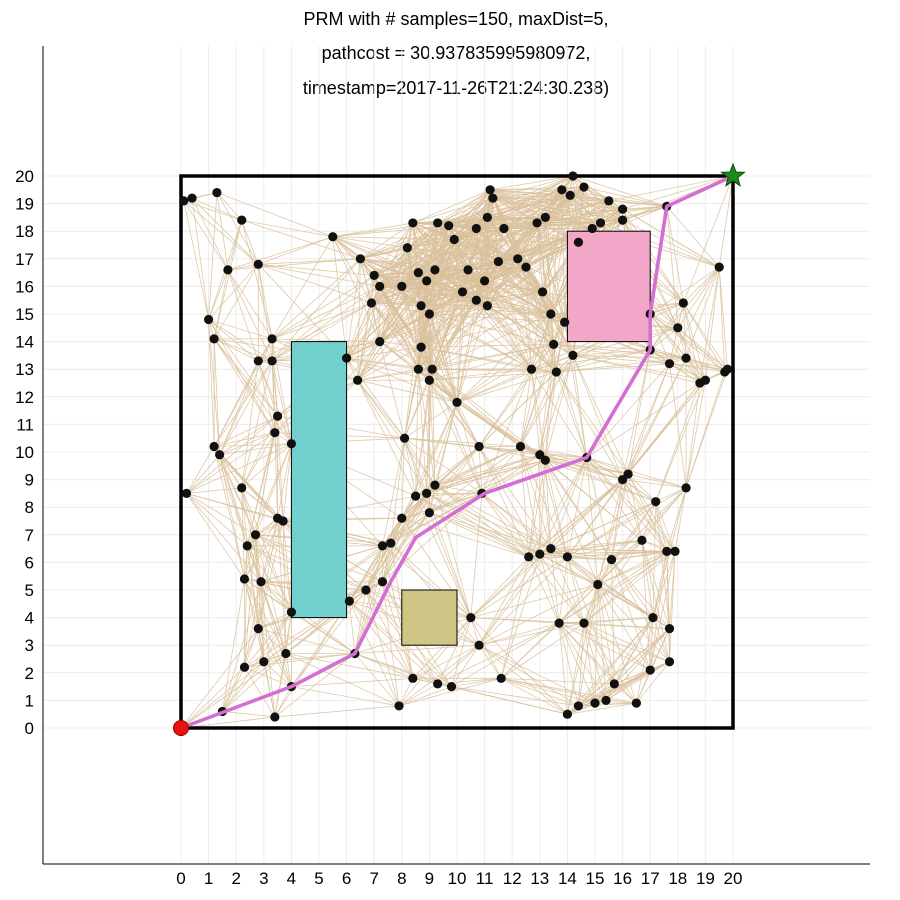 The width and height of the screenshot is (900, 900). I want to click on title-line-1: PRM with # samples=150, maxDist=5,, so click(455, 19).